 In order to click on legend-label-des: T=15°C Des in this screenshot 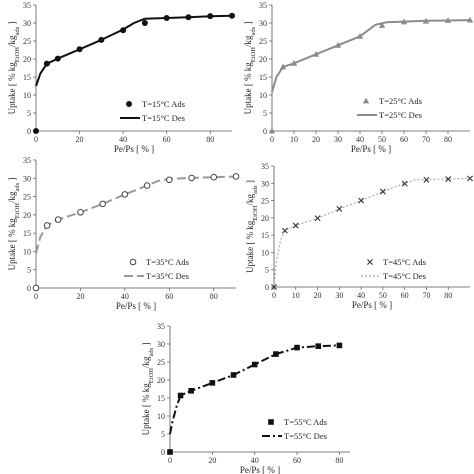, I will do `click(163, 118)`.